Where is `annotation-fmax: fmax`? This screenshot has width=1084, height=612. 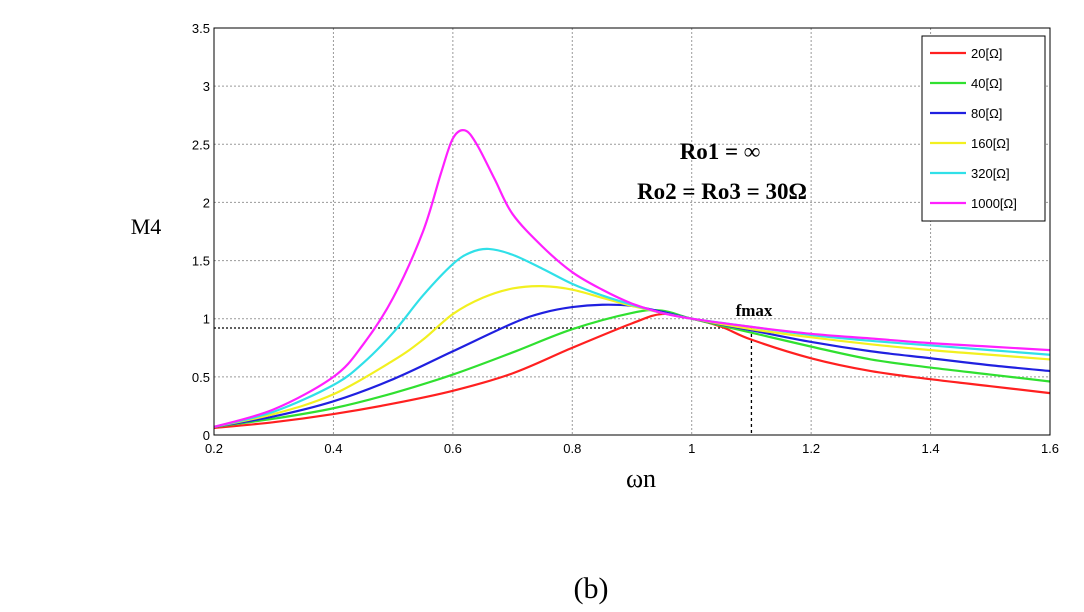 annotation-fmax: fmax is located at coordinates (754, 310).